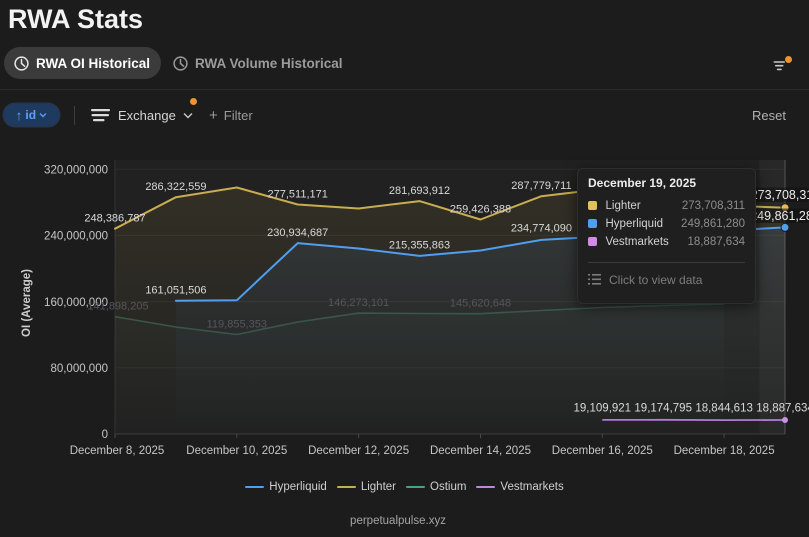 The width and height of the screenshot is (809, 537). What do you see at coordinates (114, 219) in the screenshot?
I see `svg-text: 248,386,787` at bounding box center [114, 219].